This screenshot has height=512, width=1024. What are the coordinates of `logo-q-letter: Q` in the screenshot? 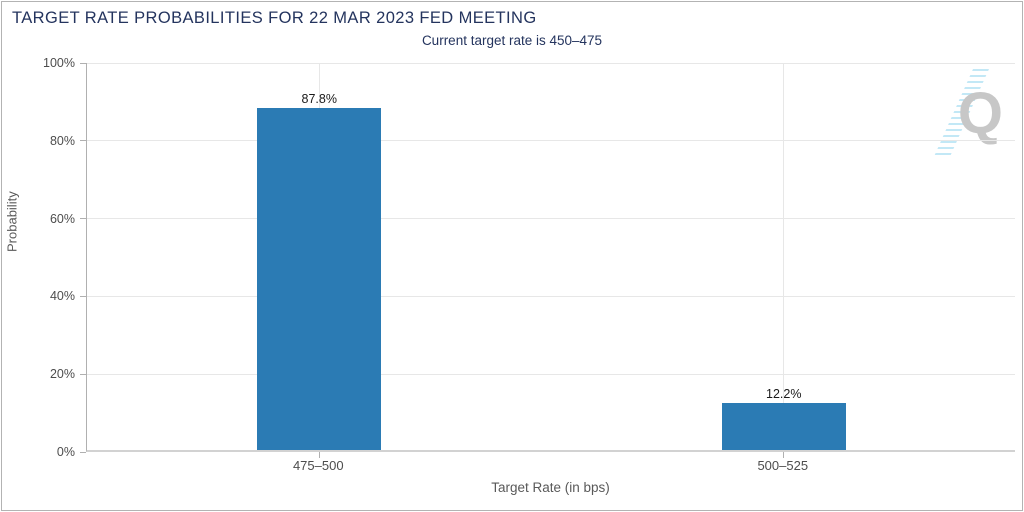 It's located at (980, 113).